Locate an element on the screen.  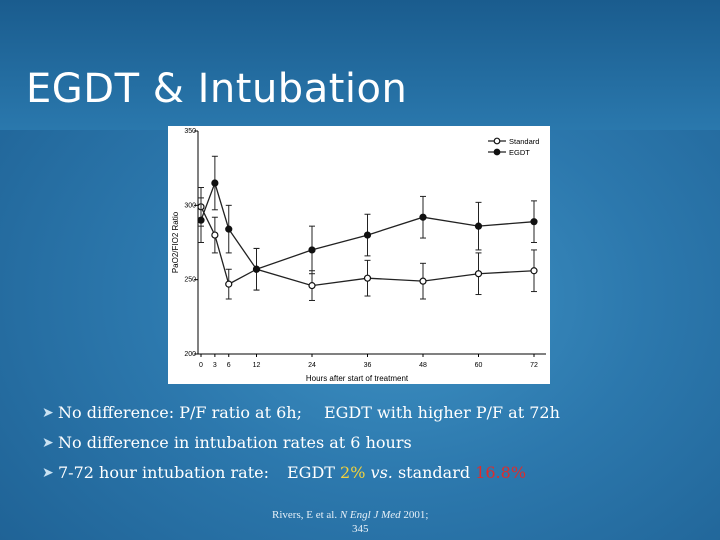
citation-journal: N Engl J Med is located at coordinates (370, 515).